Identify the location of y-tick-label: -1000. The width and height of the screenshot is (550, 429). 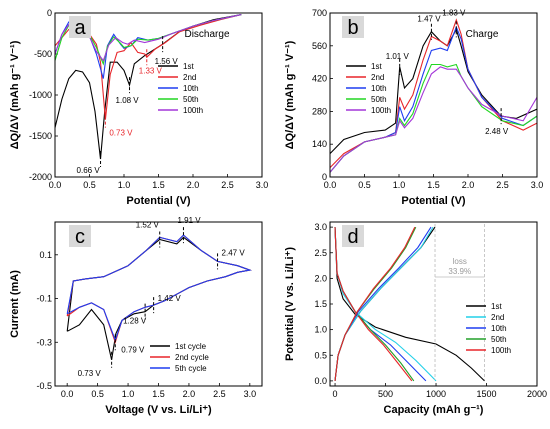
(40, 95).